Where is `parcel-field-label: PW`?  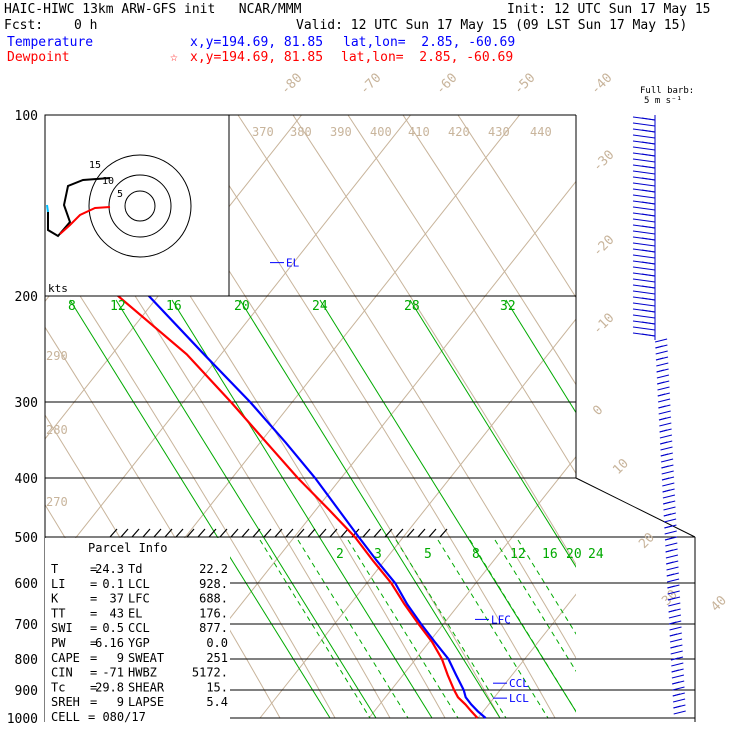 parcel-field-label: PW is located at coordinates (58, 643).